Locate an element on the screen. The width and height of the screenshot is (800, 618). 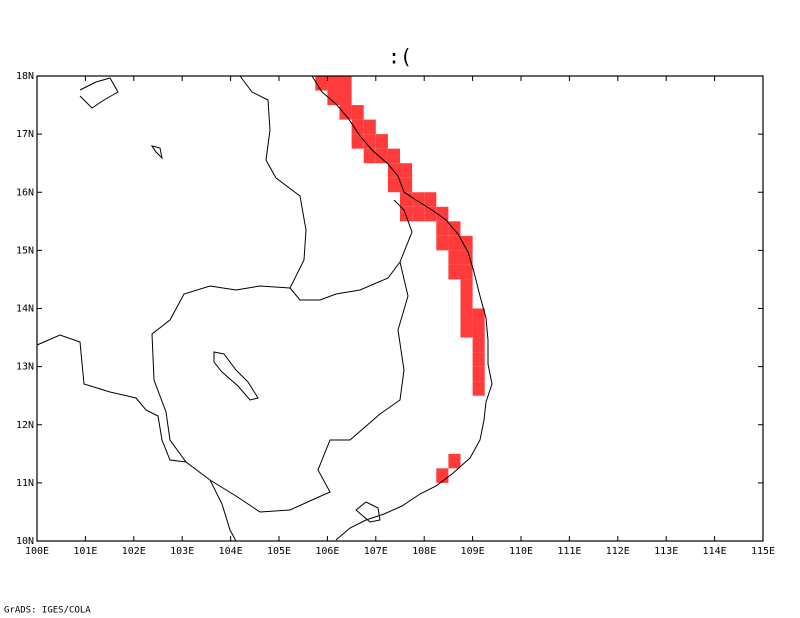
x-tick-label: 115E is located at coordinates (763, 551).